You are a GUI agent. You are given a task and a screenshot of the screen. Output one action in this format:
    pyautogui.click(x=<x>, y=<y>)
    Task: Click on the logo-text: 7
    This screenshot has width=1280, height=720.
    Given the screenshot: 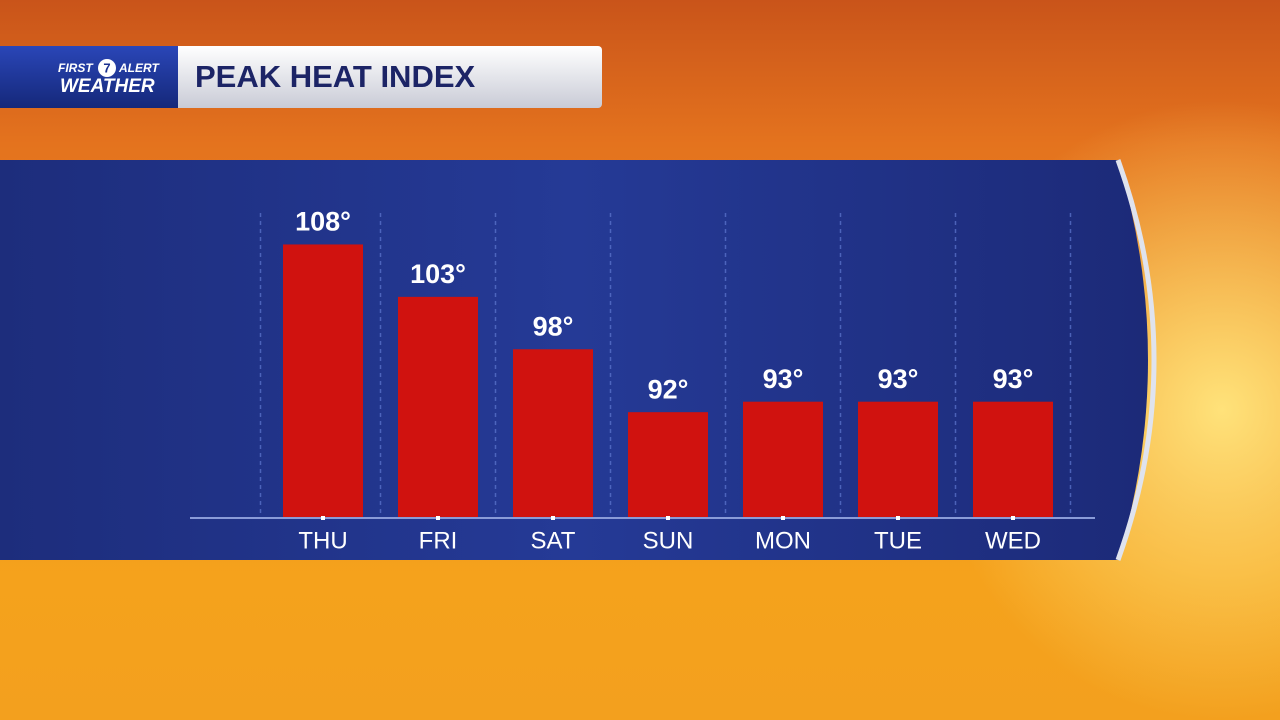 What is the action you would take?
    pyautogui.click(x=106, y=67)
    